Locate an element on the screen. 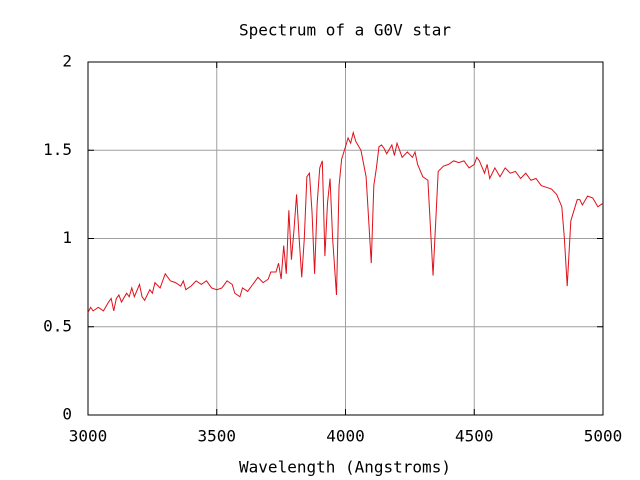 The image size is (640, 480). y-tick-label: 1 is located at coordinates (67, 237).